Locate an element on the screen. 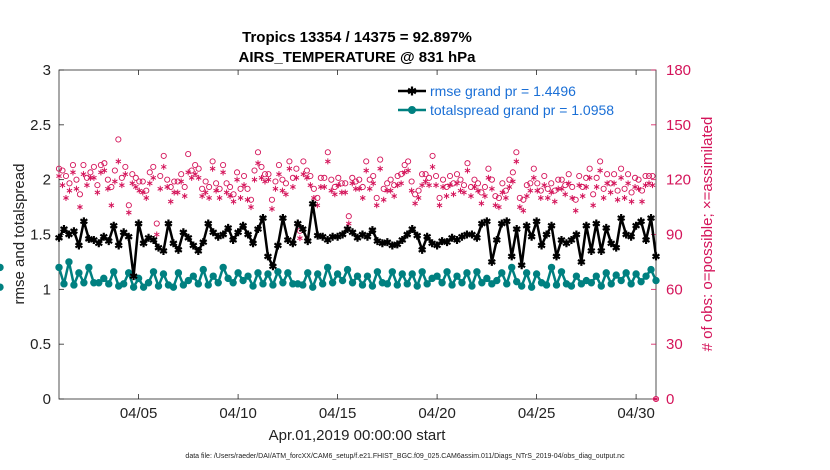  y2-axis-label: # of obs: o=possible; ×=assimilated is located at coordinates (707, 234).